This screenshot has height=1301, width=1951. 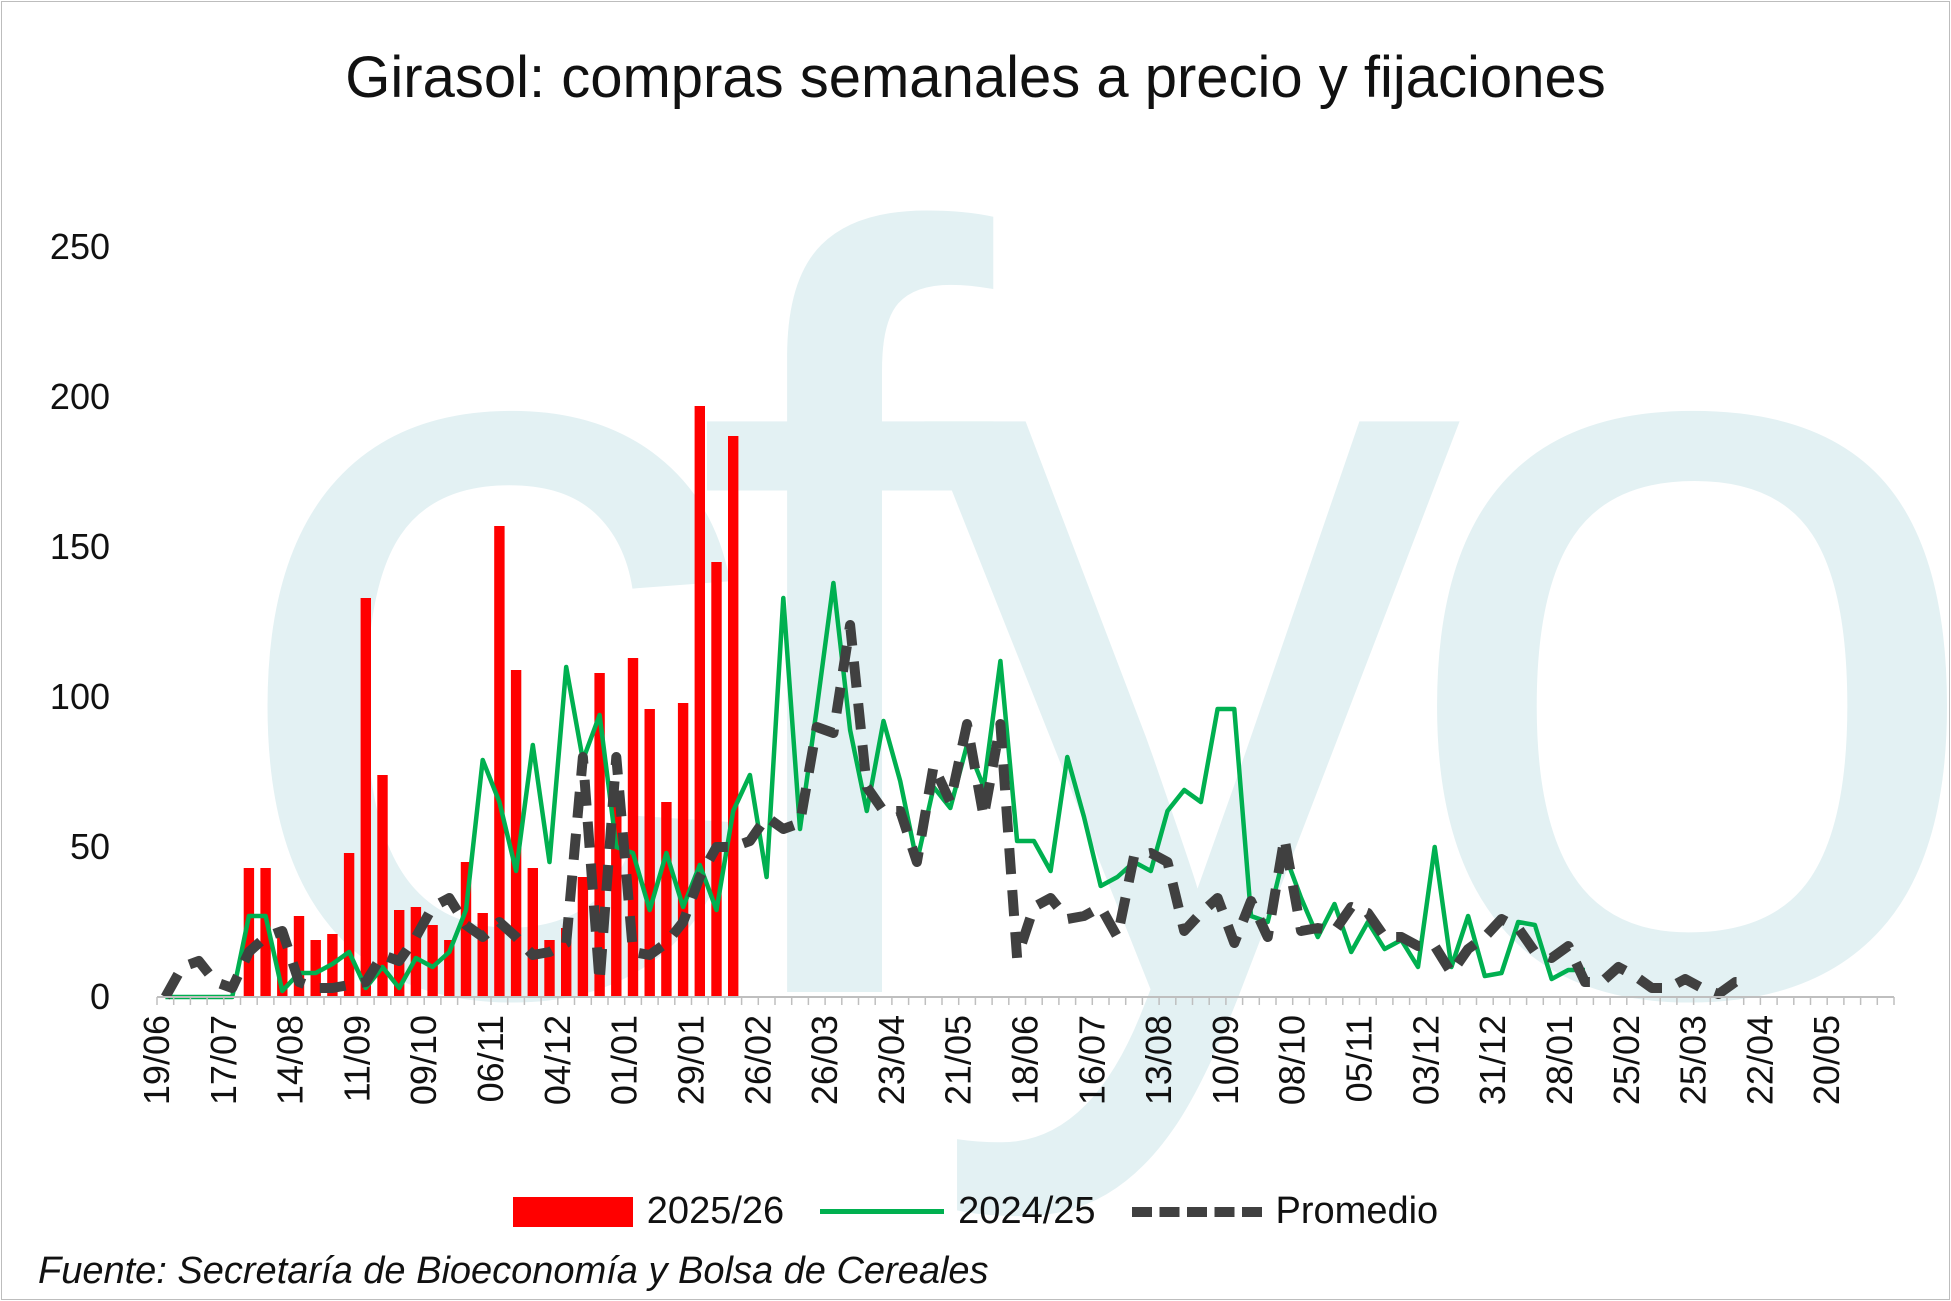 I want to click on x-tick-label: 18/06, so click(x=1025, y=1060).